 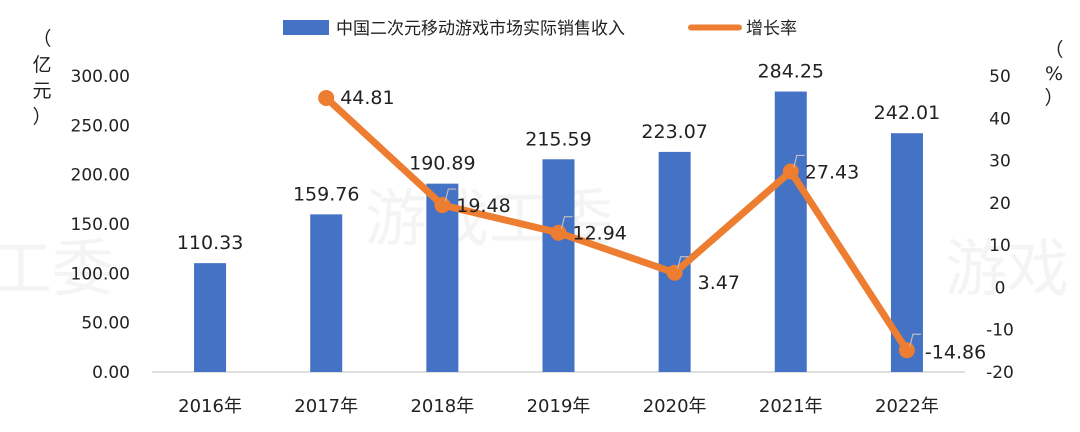 I want to click on legend: 中国二次元移动游戏市场实际销售收入 增长率, so click(x=540, y=29).